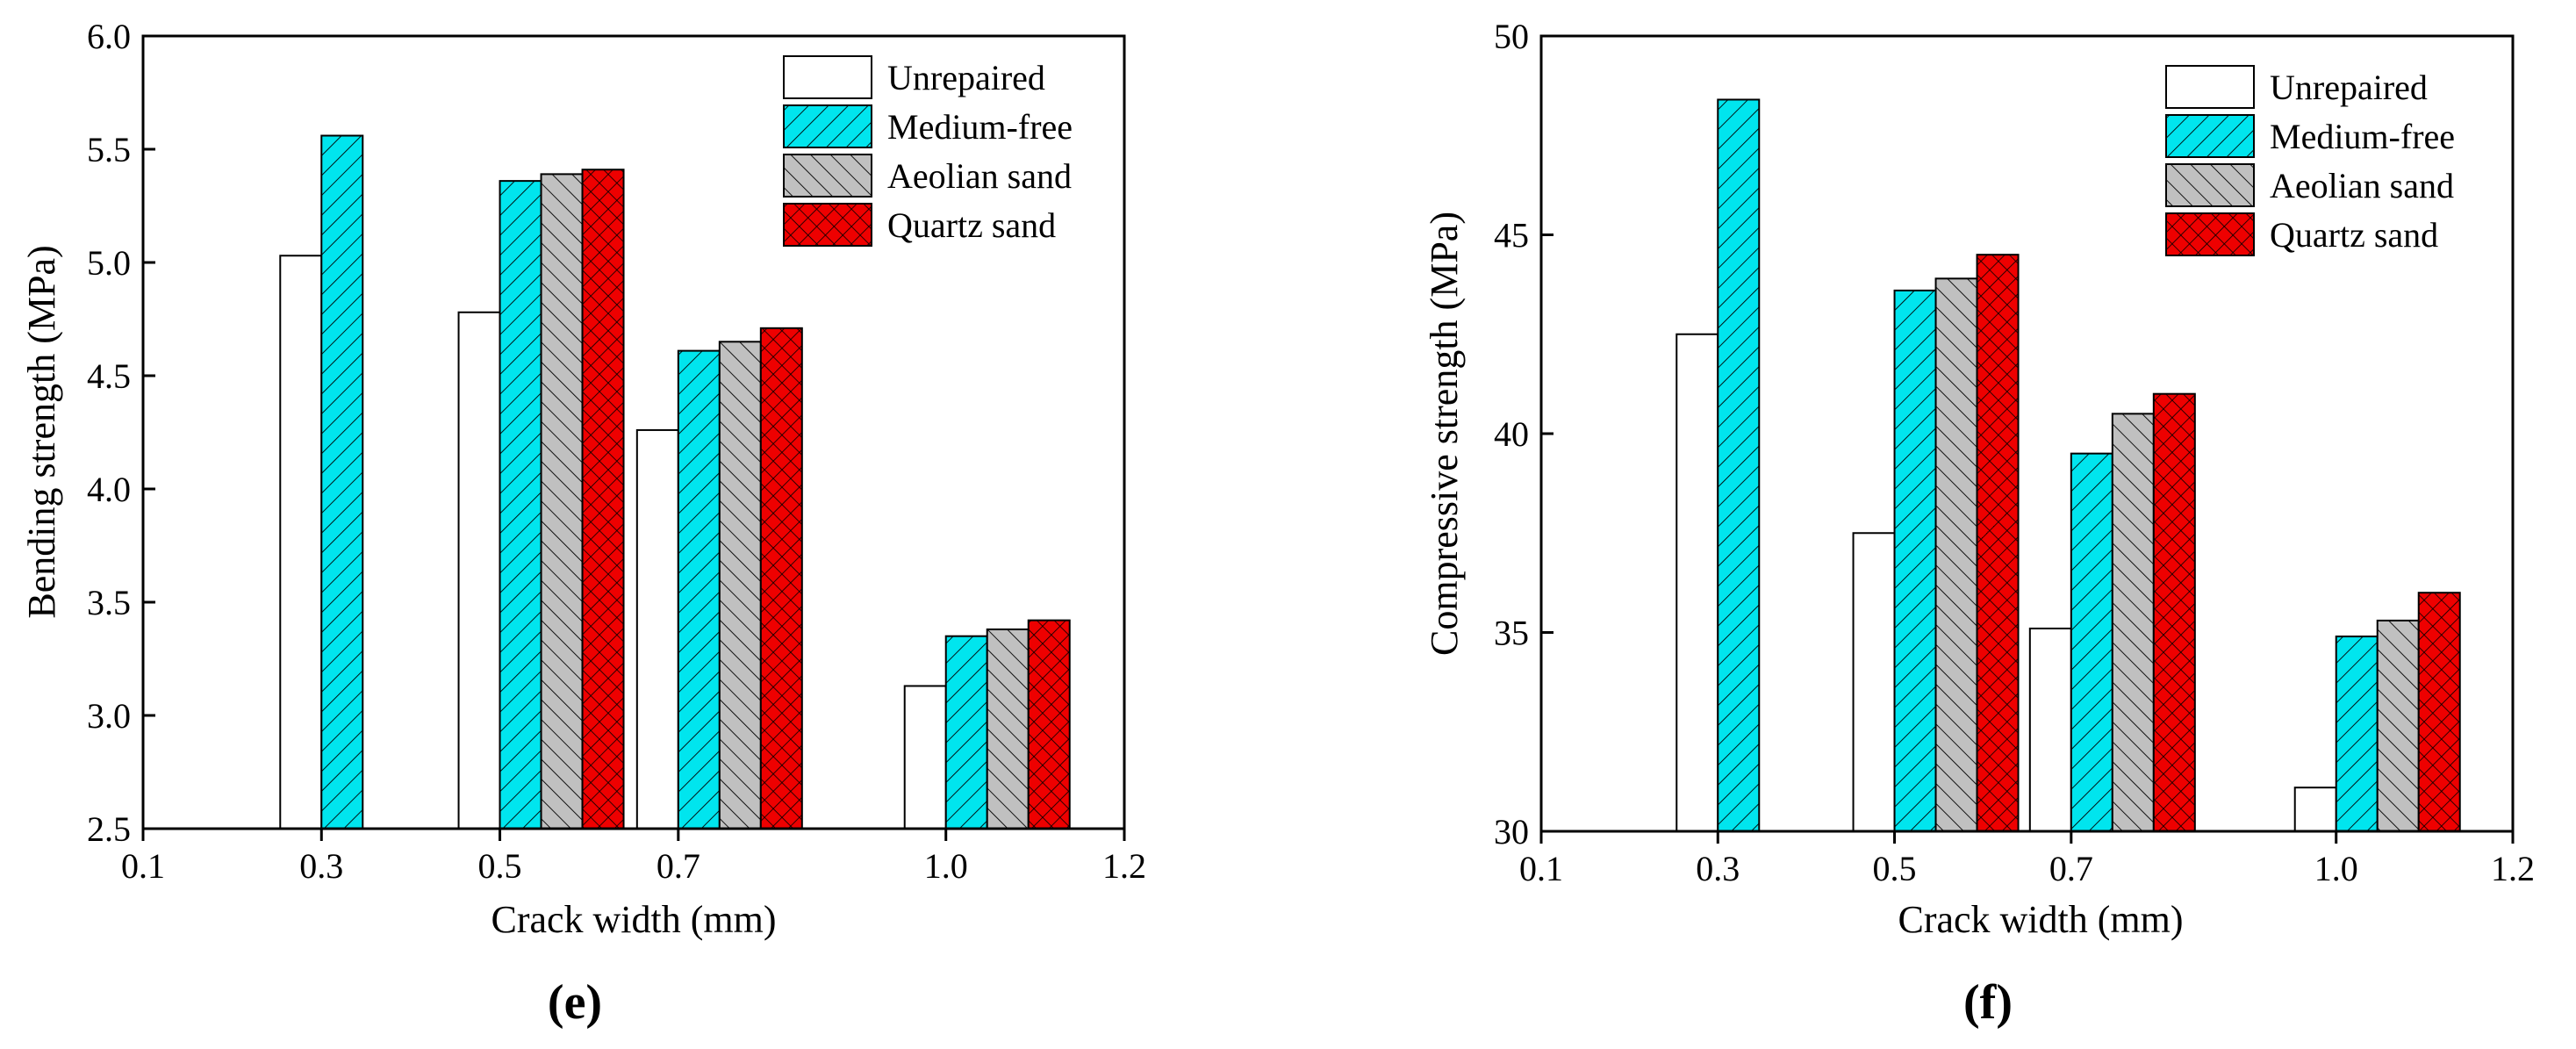  What do you see at coordinates (1511, 634) in the screenshot?
I see `y-tick-label: 35` at bounding box center [1511, 634].